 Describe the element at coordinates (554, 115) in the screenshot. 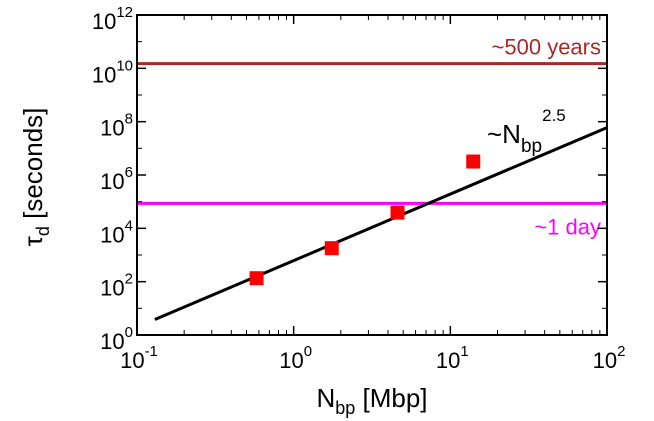

I see `fit-label-superscript: 2.5` at that location.